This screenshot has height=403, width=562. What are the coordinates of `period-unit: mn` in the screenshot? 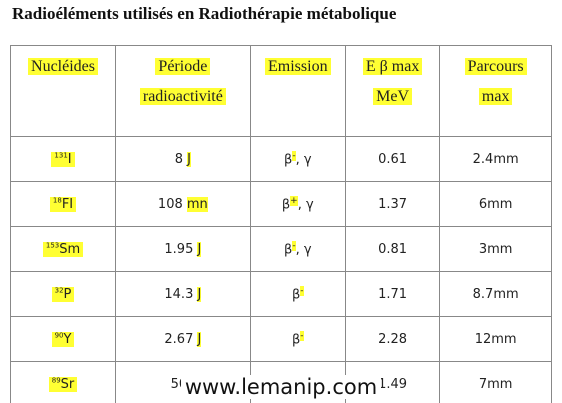 It's located at (197, 204).